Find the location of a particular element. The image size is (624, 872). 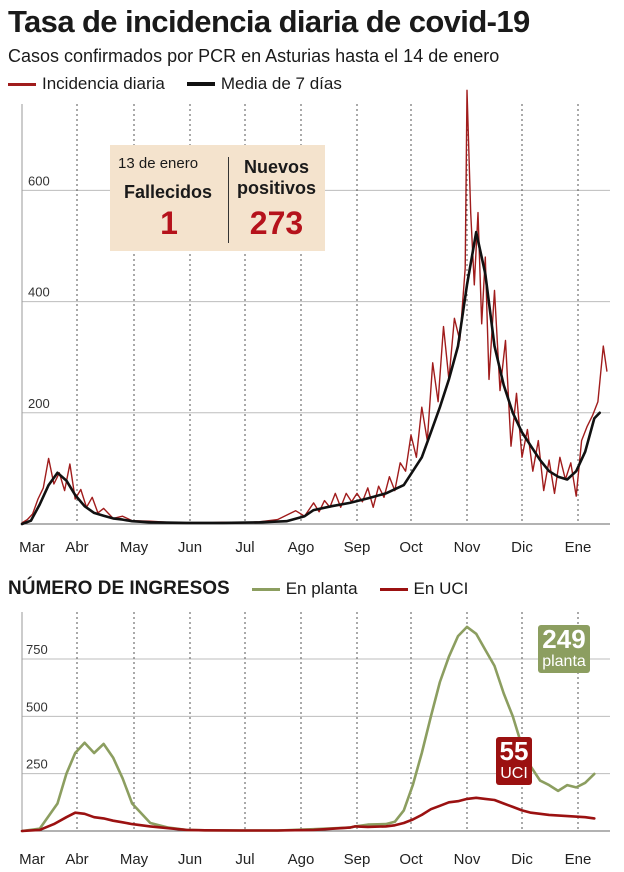

chart1-xtick-Ago: Ago is located at coordinates (301, 547).